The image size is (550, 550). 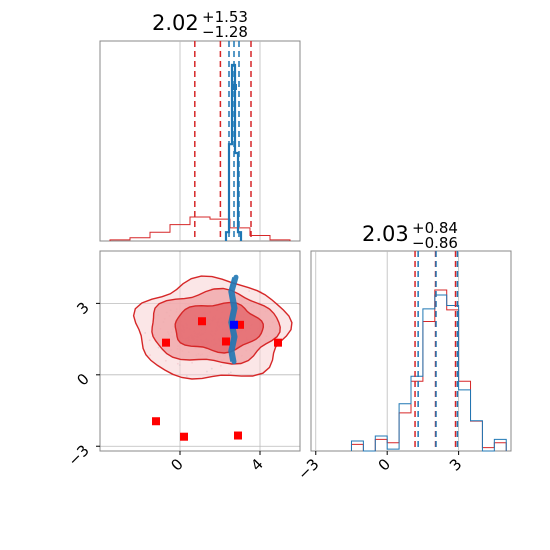 I want to click on joint-blue-track, so click(x=233, y=319).